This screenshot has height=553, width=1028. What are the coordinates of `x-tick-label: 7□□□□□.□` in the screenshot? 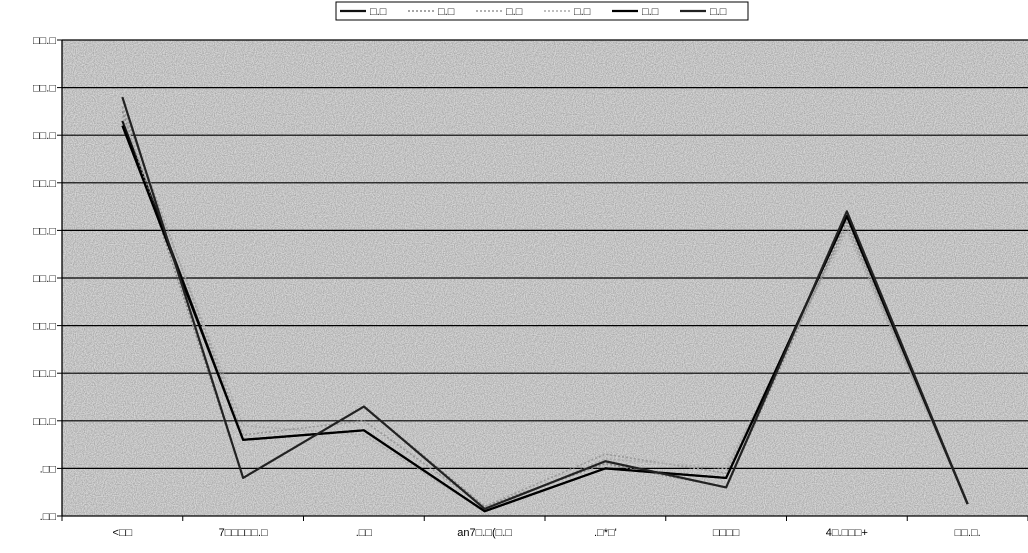 It's located at (243, 533).